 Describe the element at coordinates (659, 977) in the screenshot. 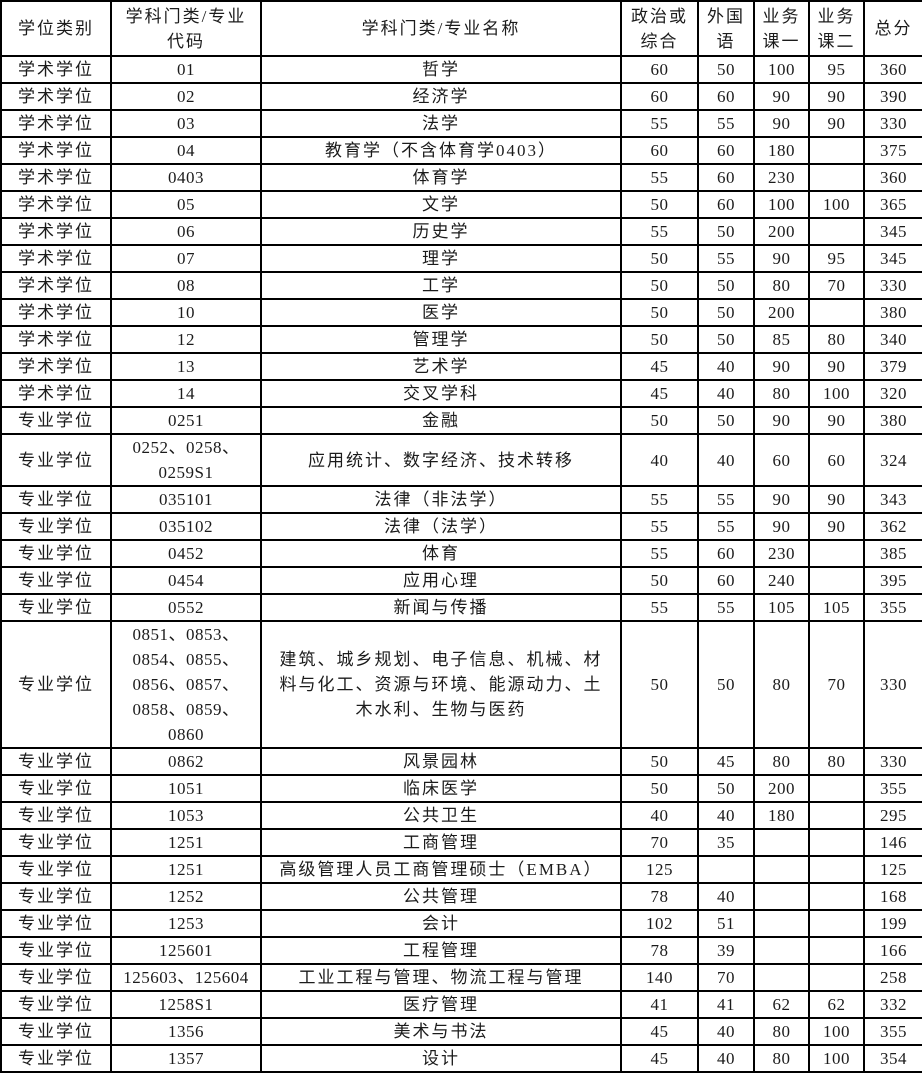

I see `cell-politics: 140` at that location.